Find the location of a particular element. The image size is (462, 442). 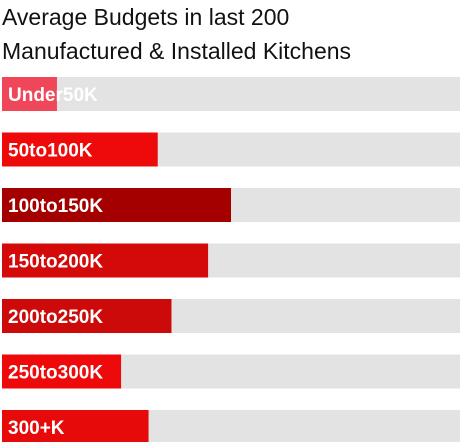

category-label: 200to250K is located at coordinates (55, 317).